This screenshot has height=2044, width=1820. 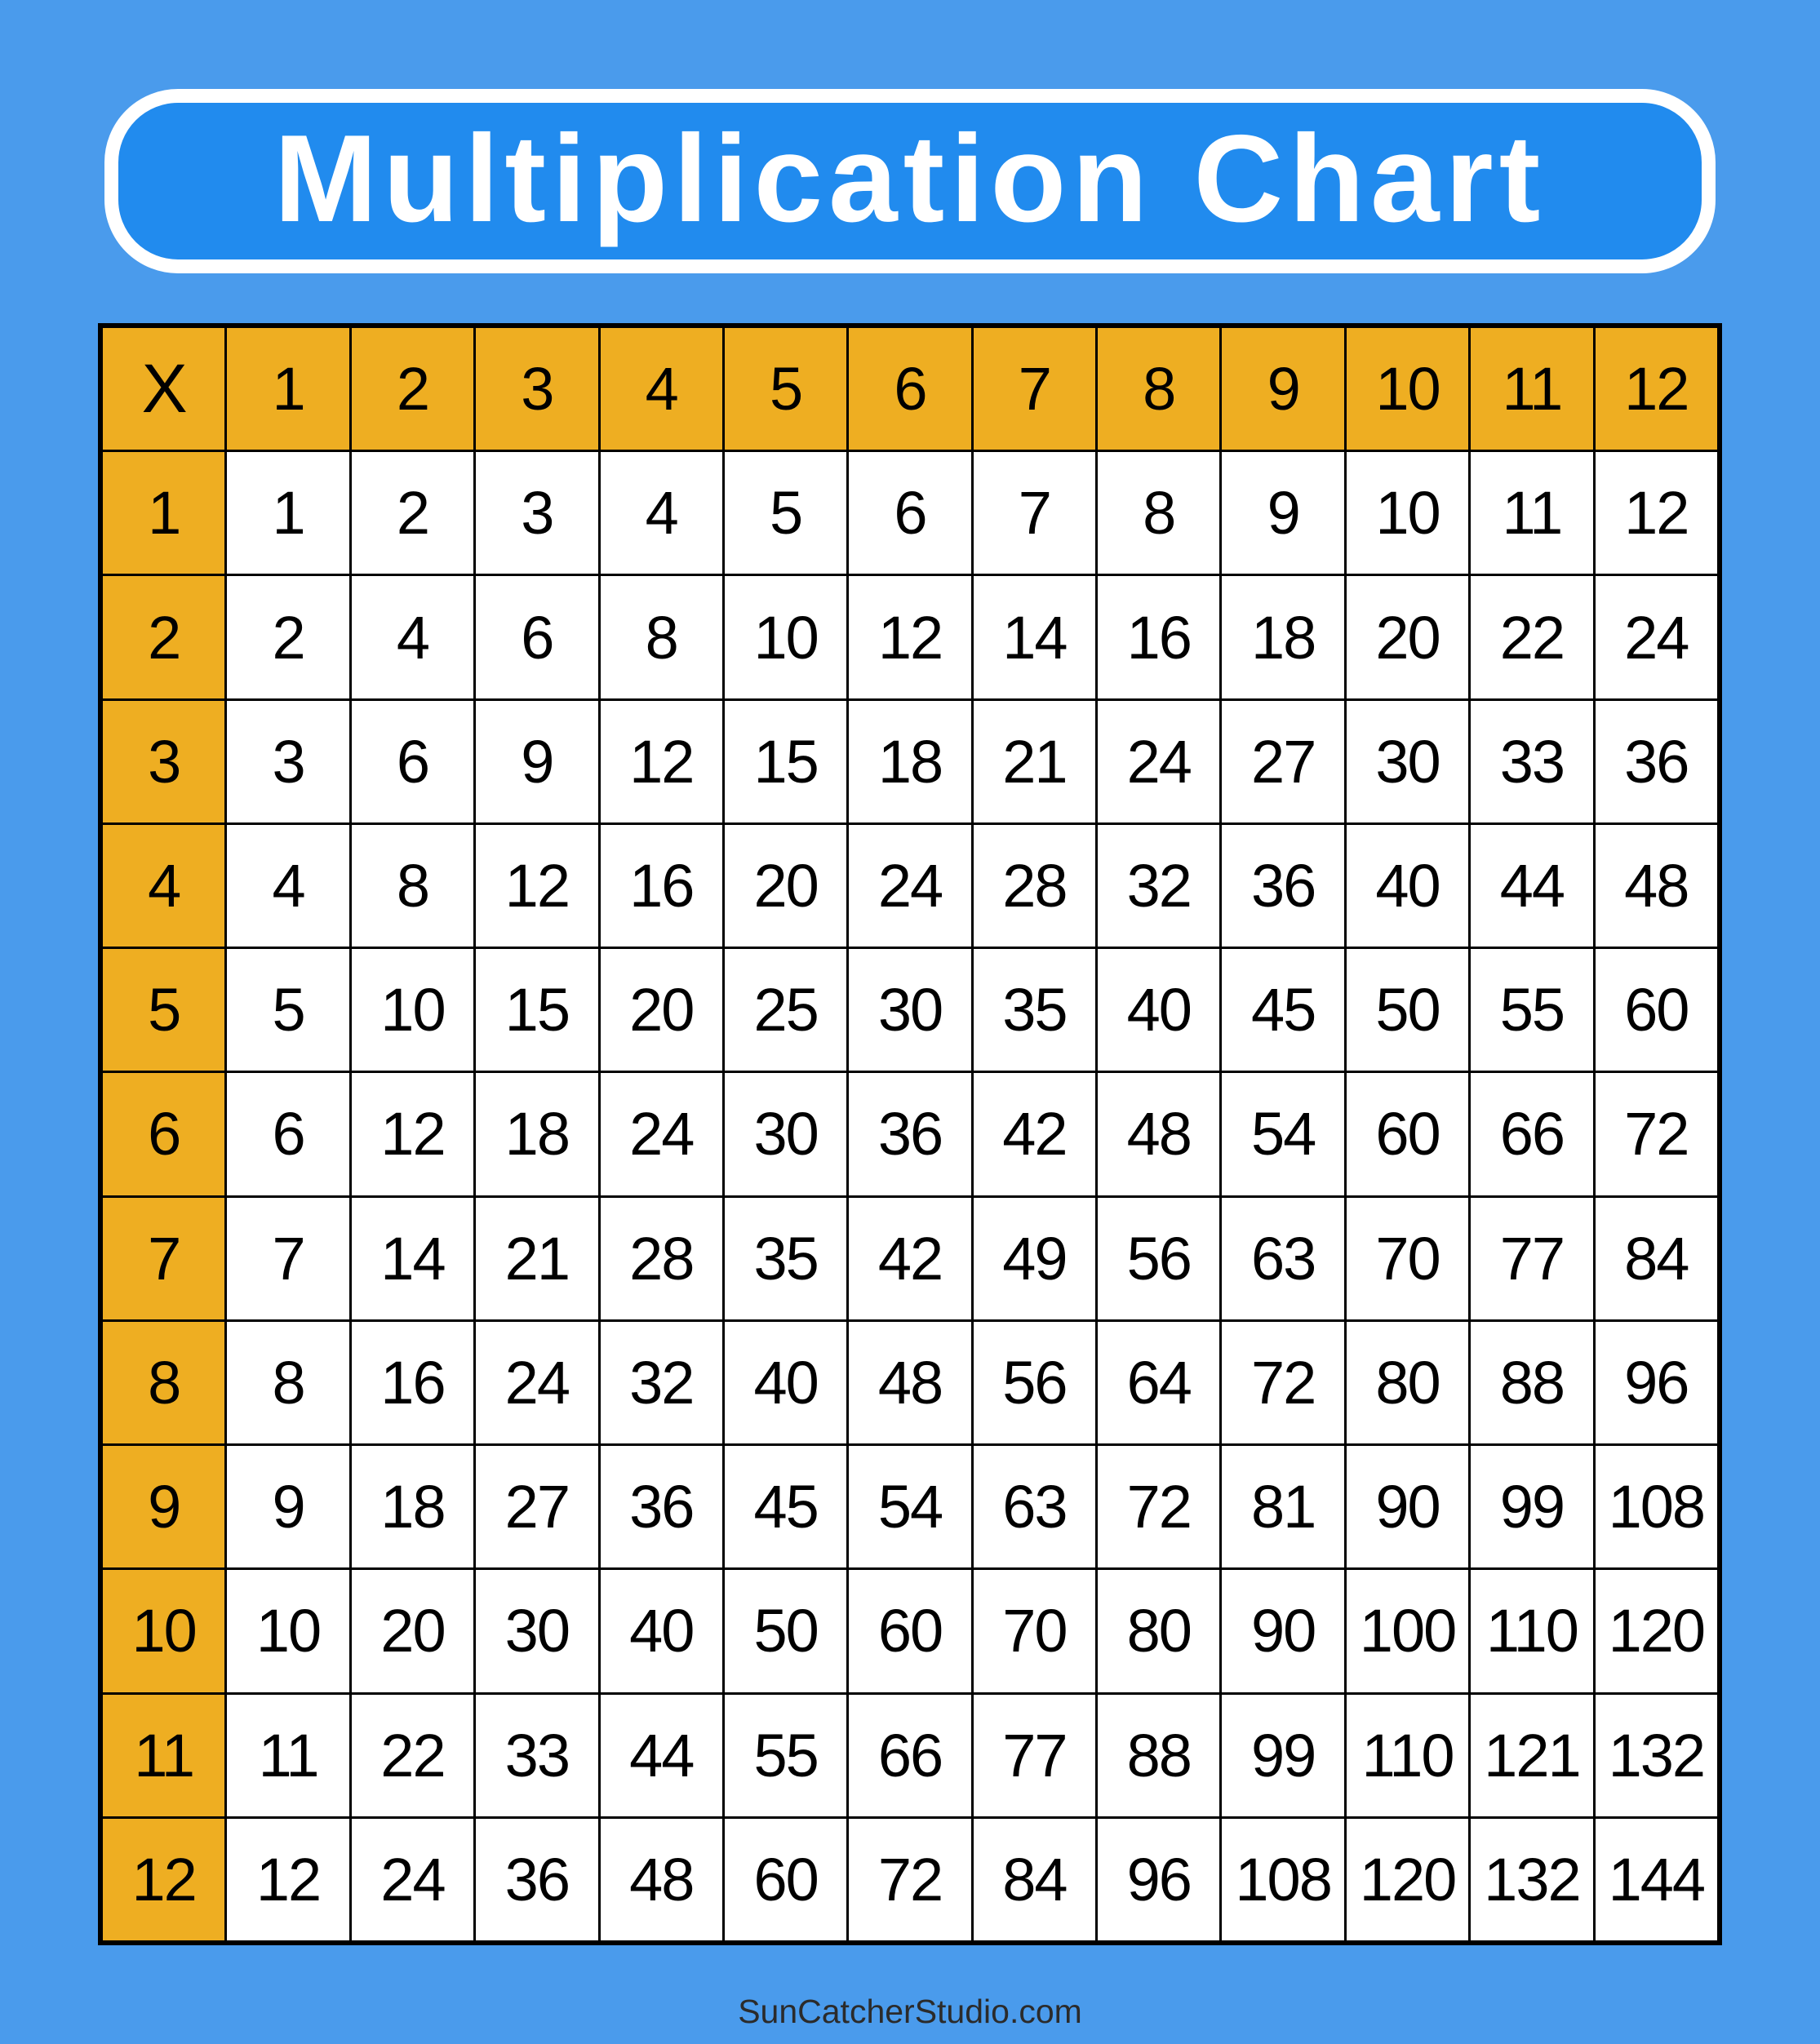 What do you see at coordinates (661, 389) in the screenshot?
I see `column-header: 4` at bounding box center [661, 389].